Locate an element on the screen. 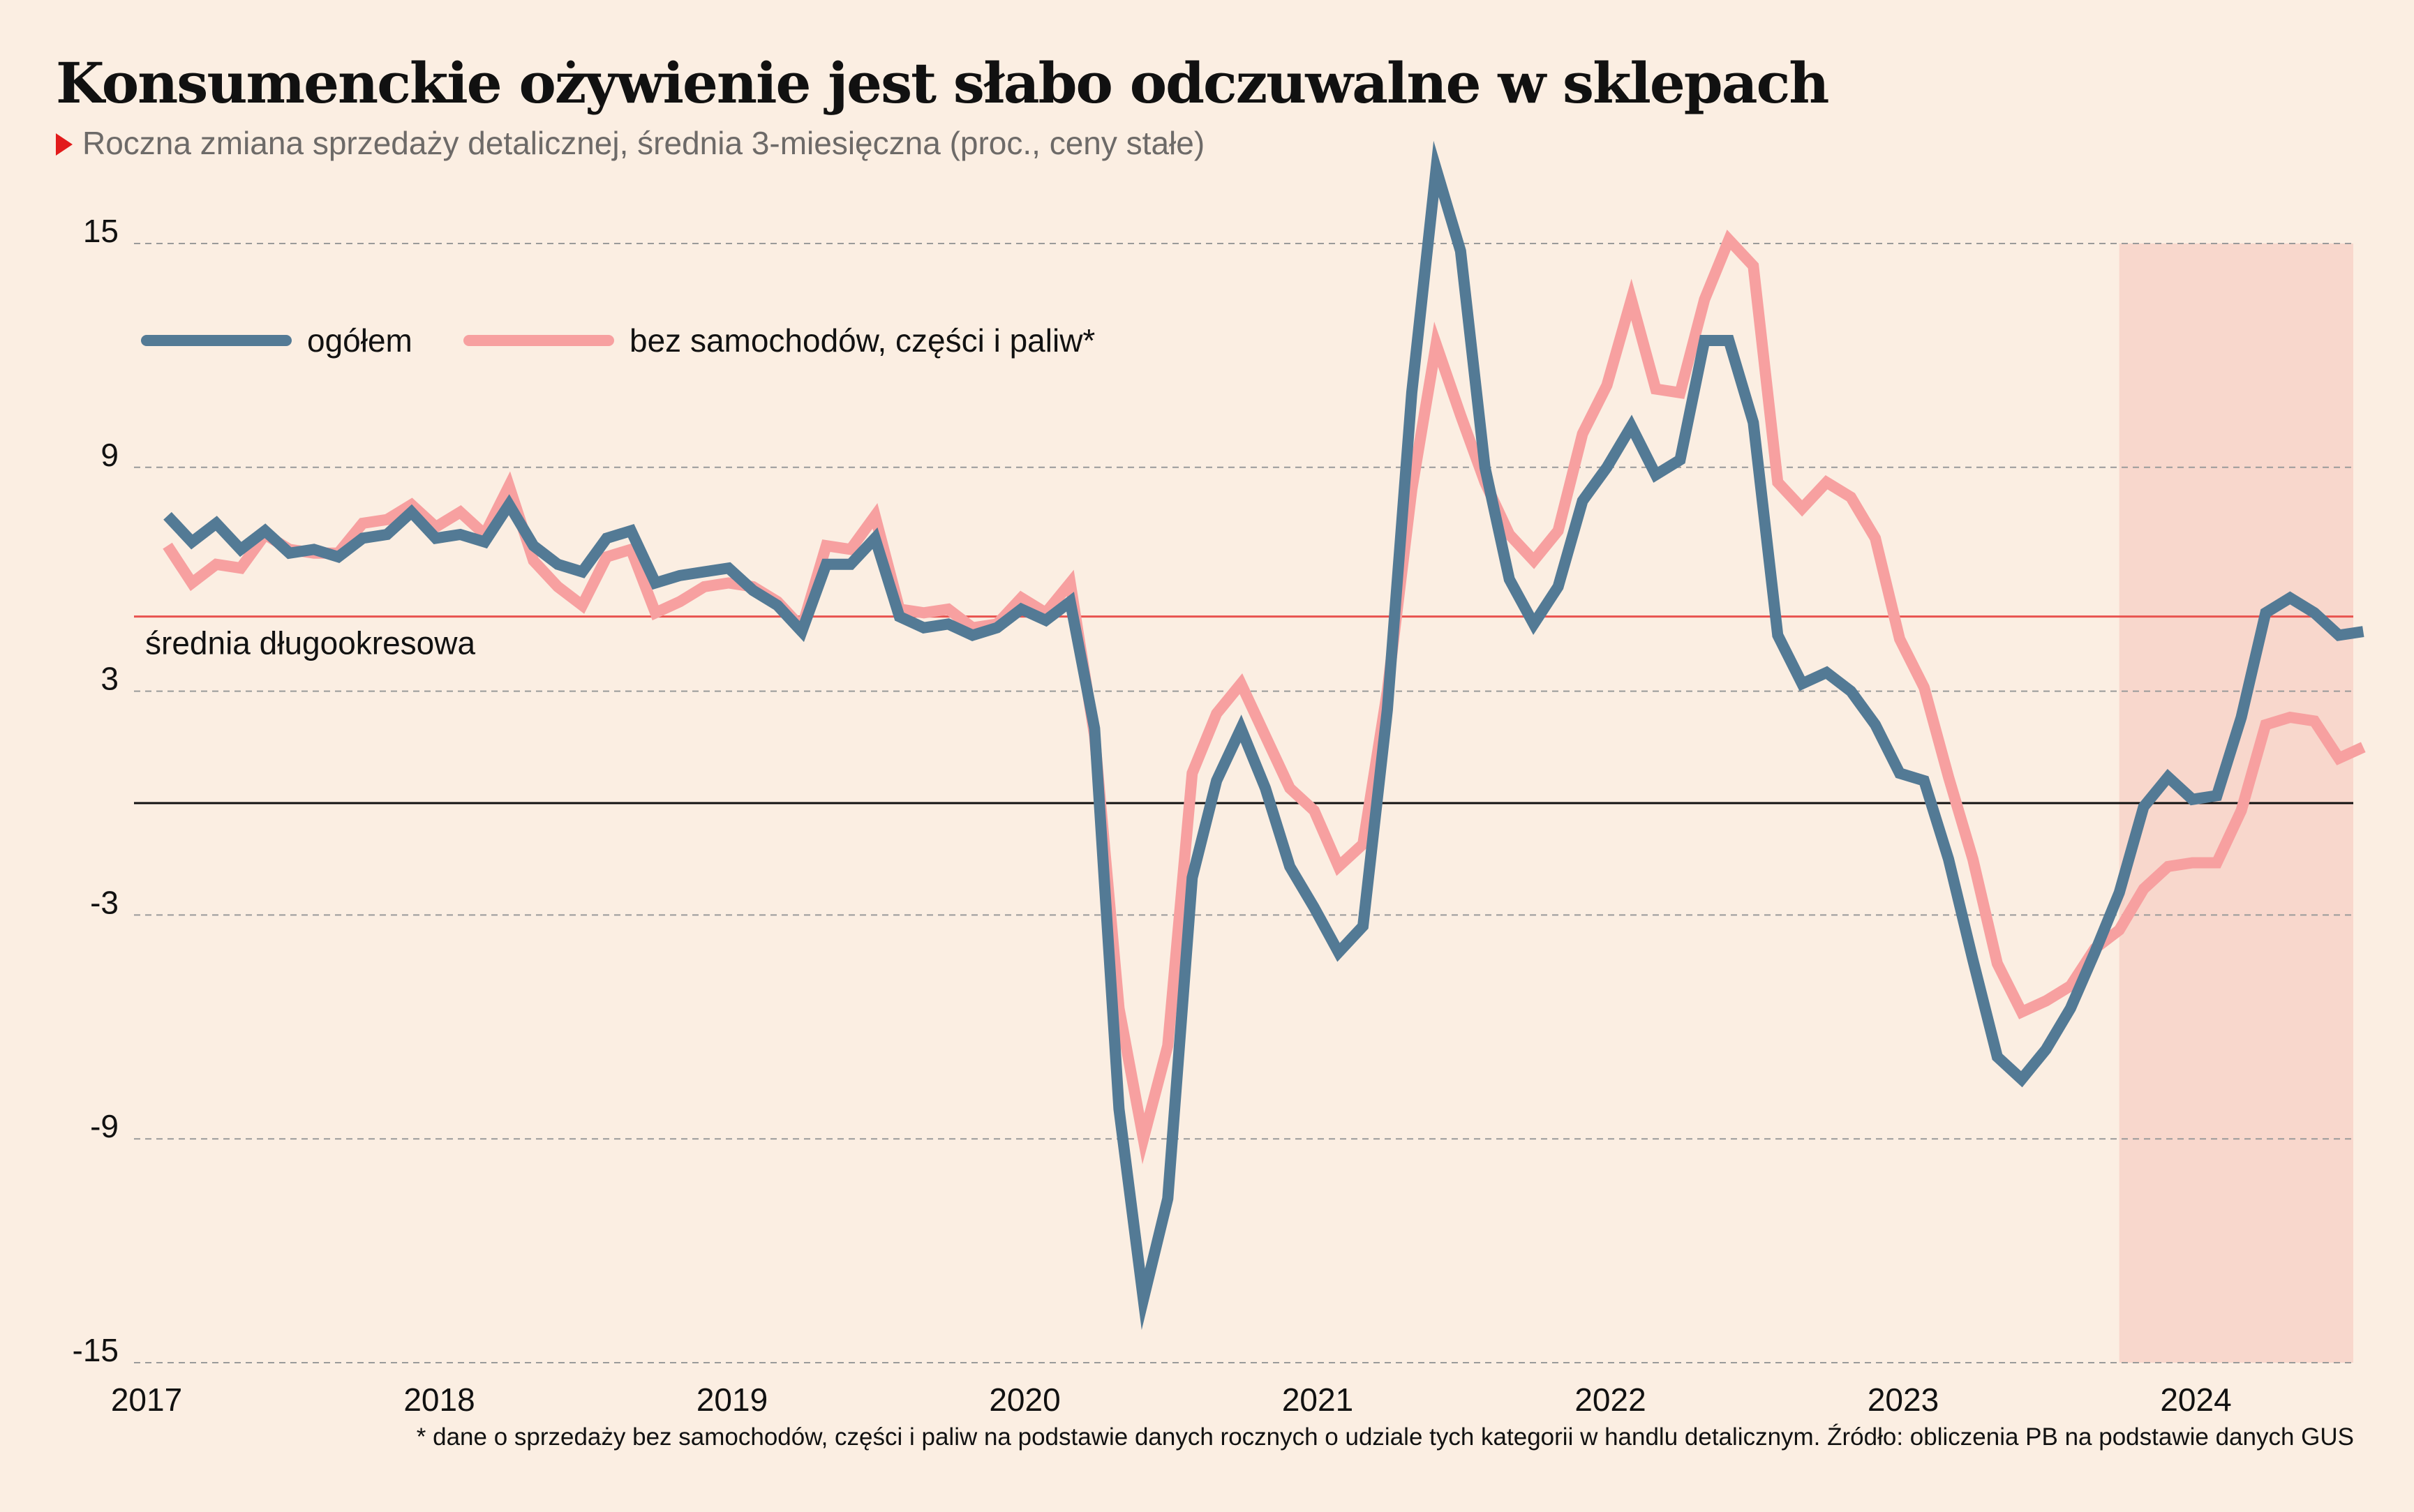 The width and height of the screenshot is (2414, 1512). x-tick-label: 2018 is located at coordinates (439, 1400).